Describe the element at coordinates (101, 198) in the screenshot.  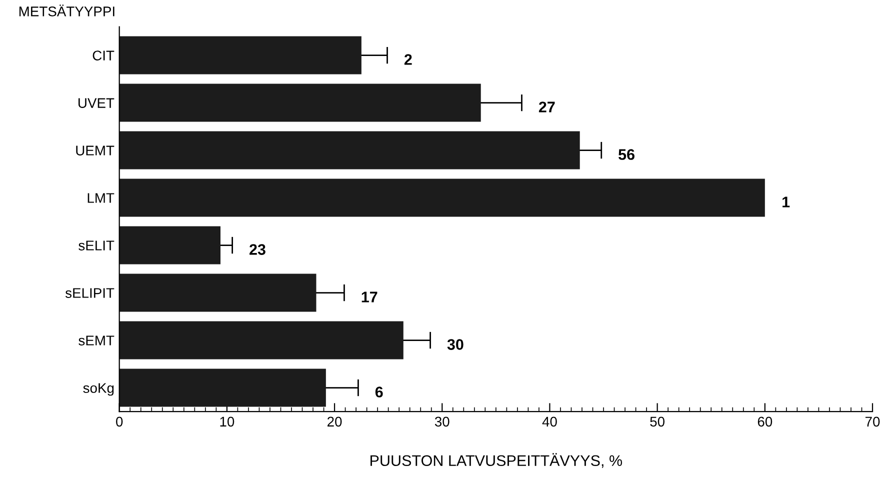
I see `y-tick-label: LMT` at that location.